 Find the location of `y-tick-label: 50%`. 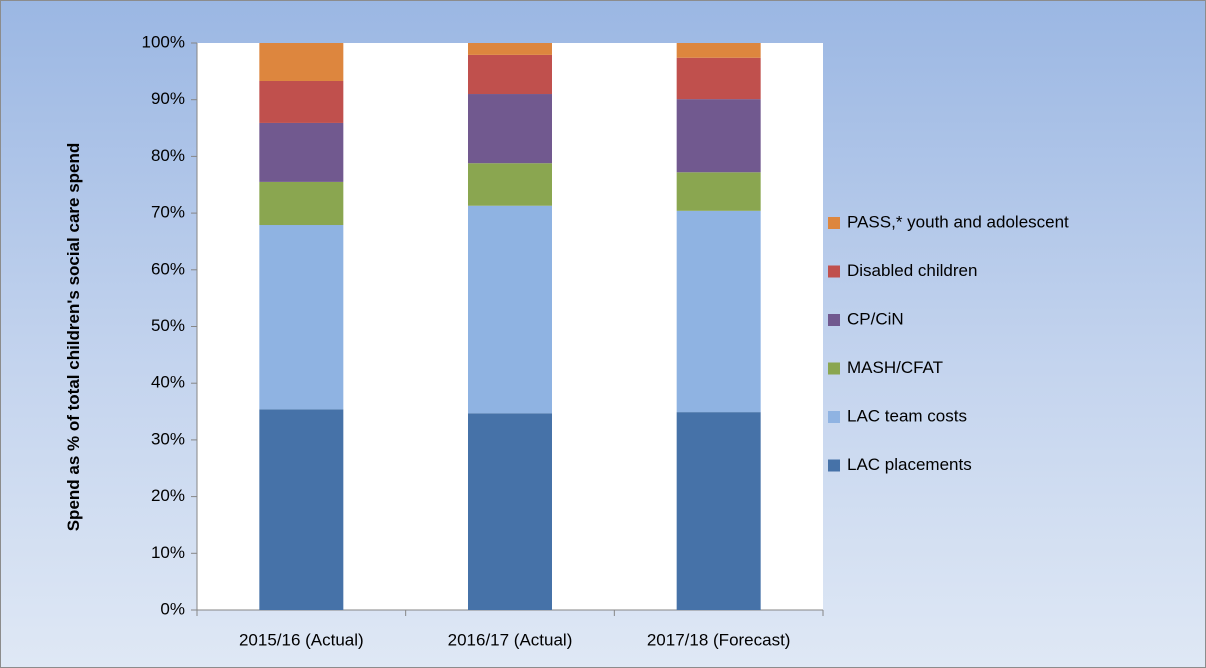

y-tick-label: 50% is located at coordinates (168, 325).